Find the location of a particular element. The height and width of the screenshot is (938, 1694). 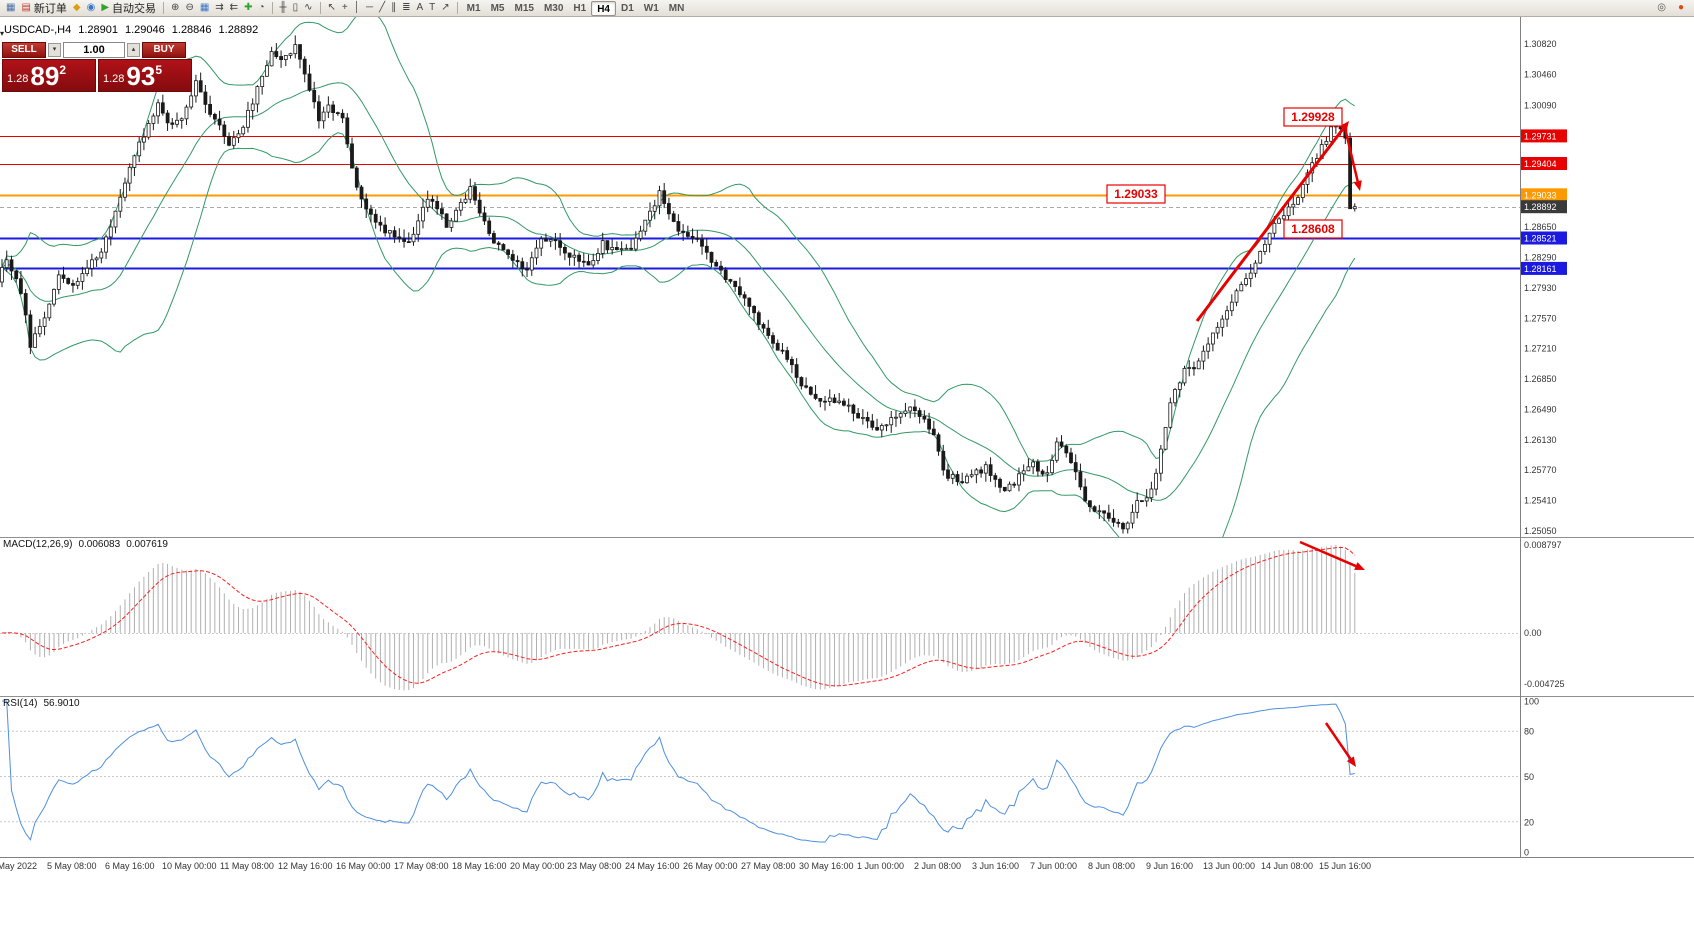

zoom-in-icon: ⊕ is located at coordinates (175, 8).